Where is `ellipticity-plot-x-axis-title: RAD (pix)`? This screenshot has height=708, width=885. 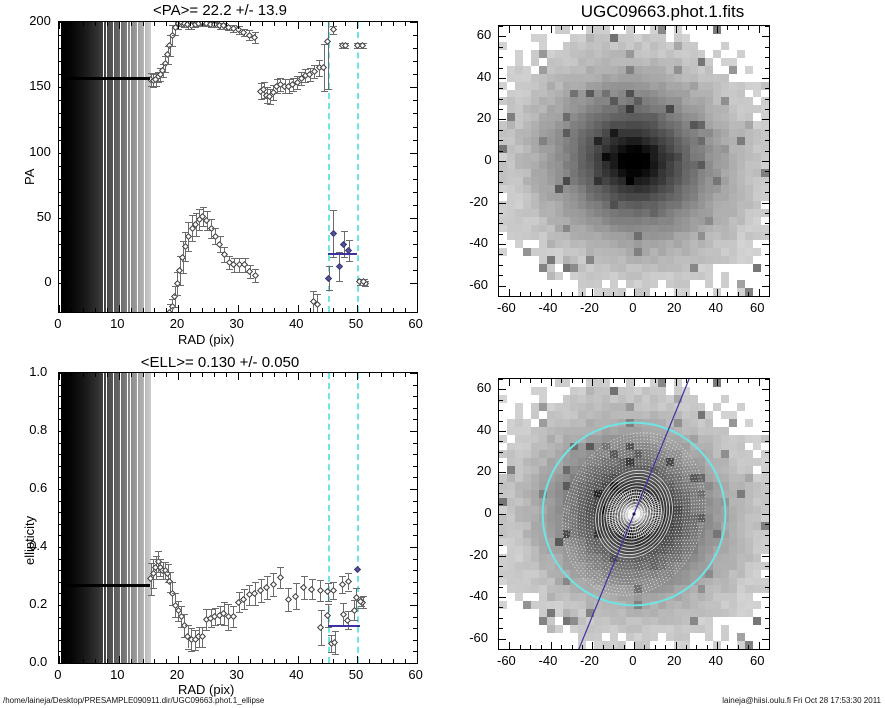 ellipticity-plot-x-axis-title: RAD (pix) is located at coordinates (206, 689).